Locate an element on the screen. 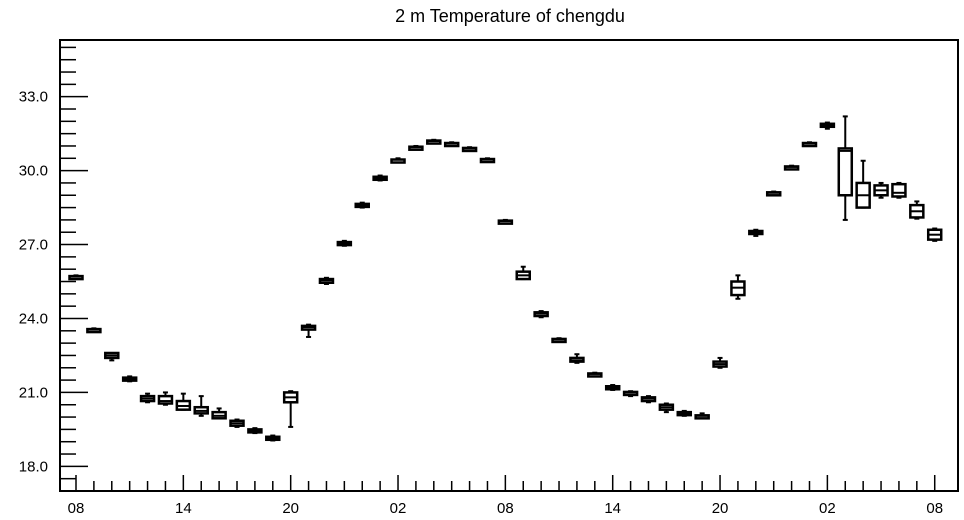 Image resolution: width=964 pixels, height=520 pixels. chart-title: 2 m Temperature of chengdu is located at coordinates (510, 16).